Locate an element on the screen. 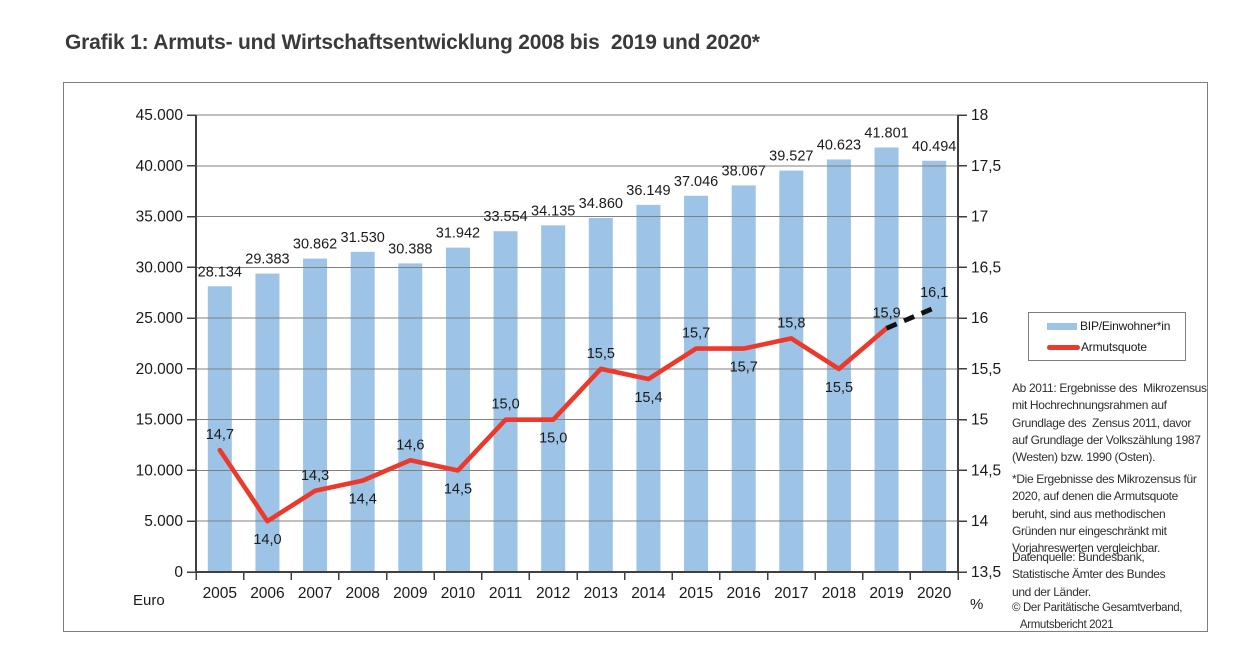 The height and width of the screenshot is (664, 1241). left-axis-tick-label: 35.000 is located at coordinates (160, 217).